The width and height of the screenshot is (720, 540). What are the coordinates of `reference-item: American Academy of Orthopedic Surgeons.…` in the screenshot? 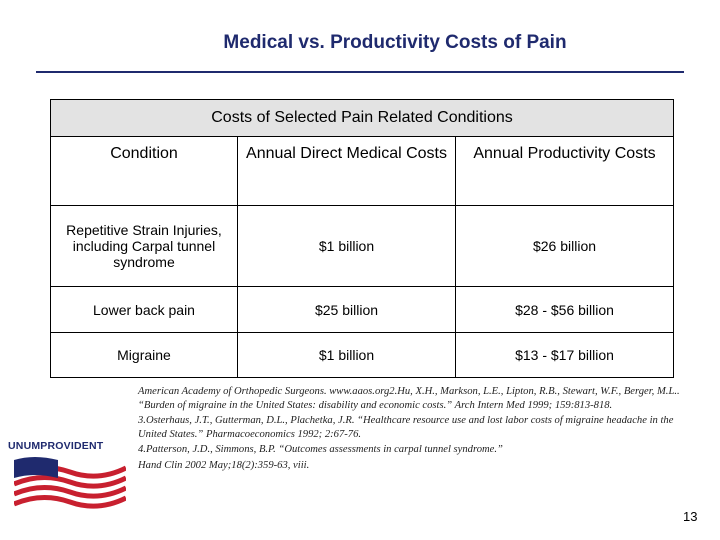 It's located at (409, 398).